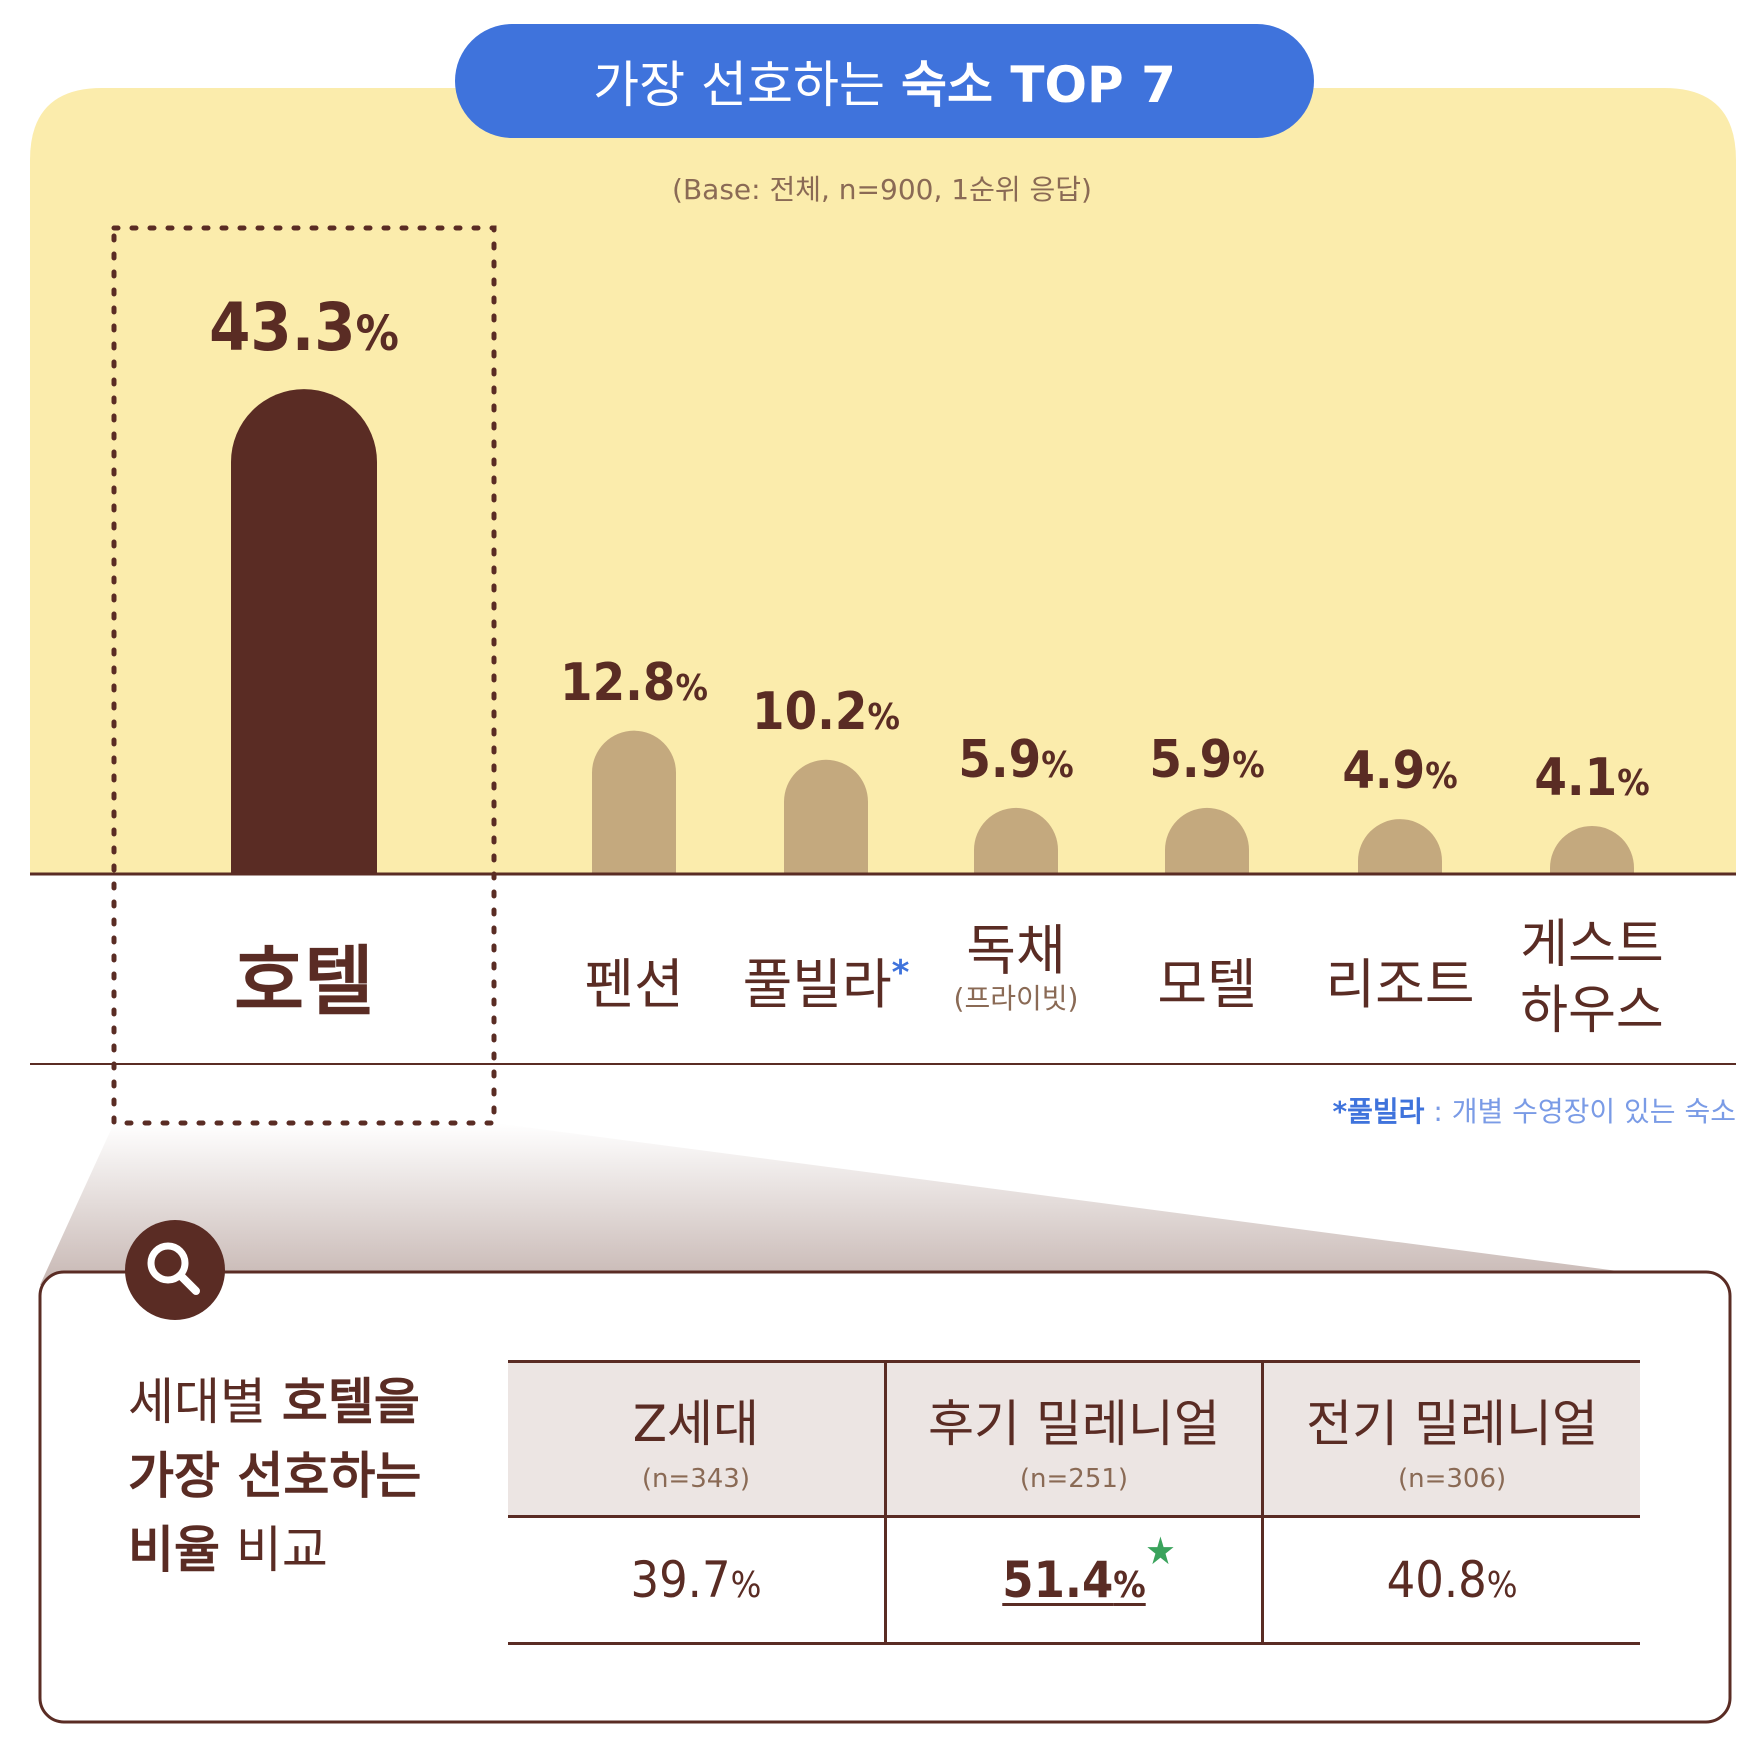 Image resolution: width=1764 pixels, height=1742 pixels. What do you see at coordinates (1016, 998) in the screenshot?
I see `detached-note: (프라이빗)` at bounding box center [1016, 998].